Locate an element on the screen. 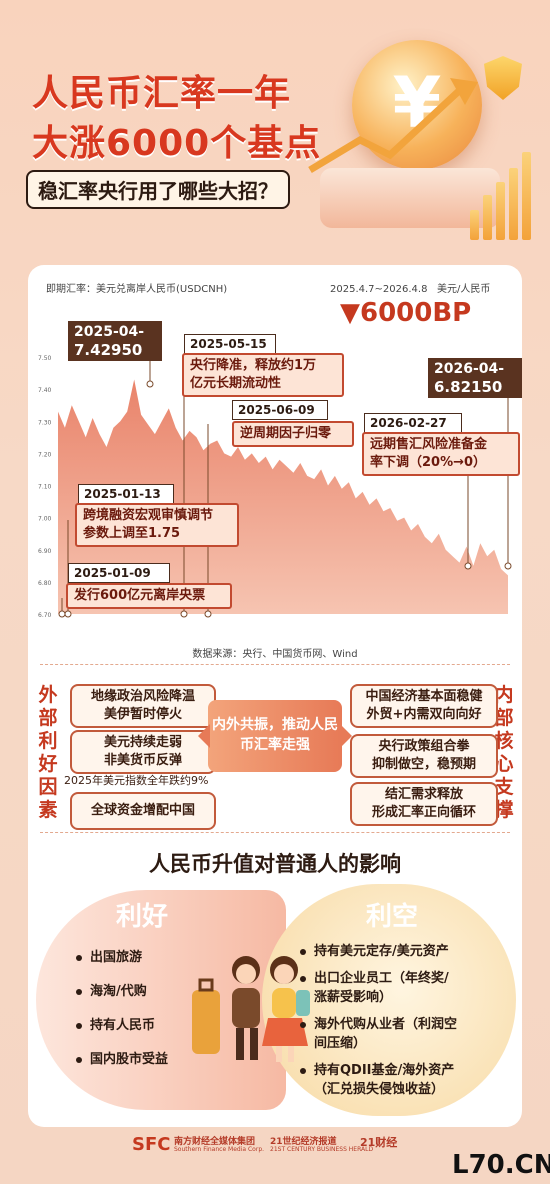  y-tick-label: 6.80 is located at coordinates (45, 583).